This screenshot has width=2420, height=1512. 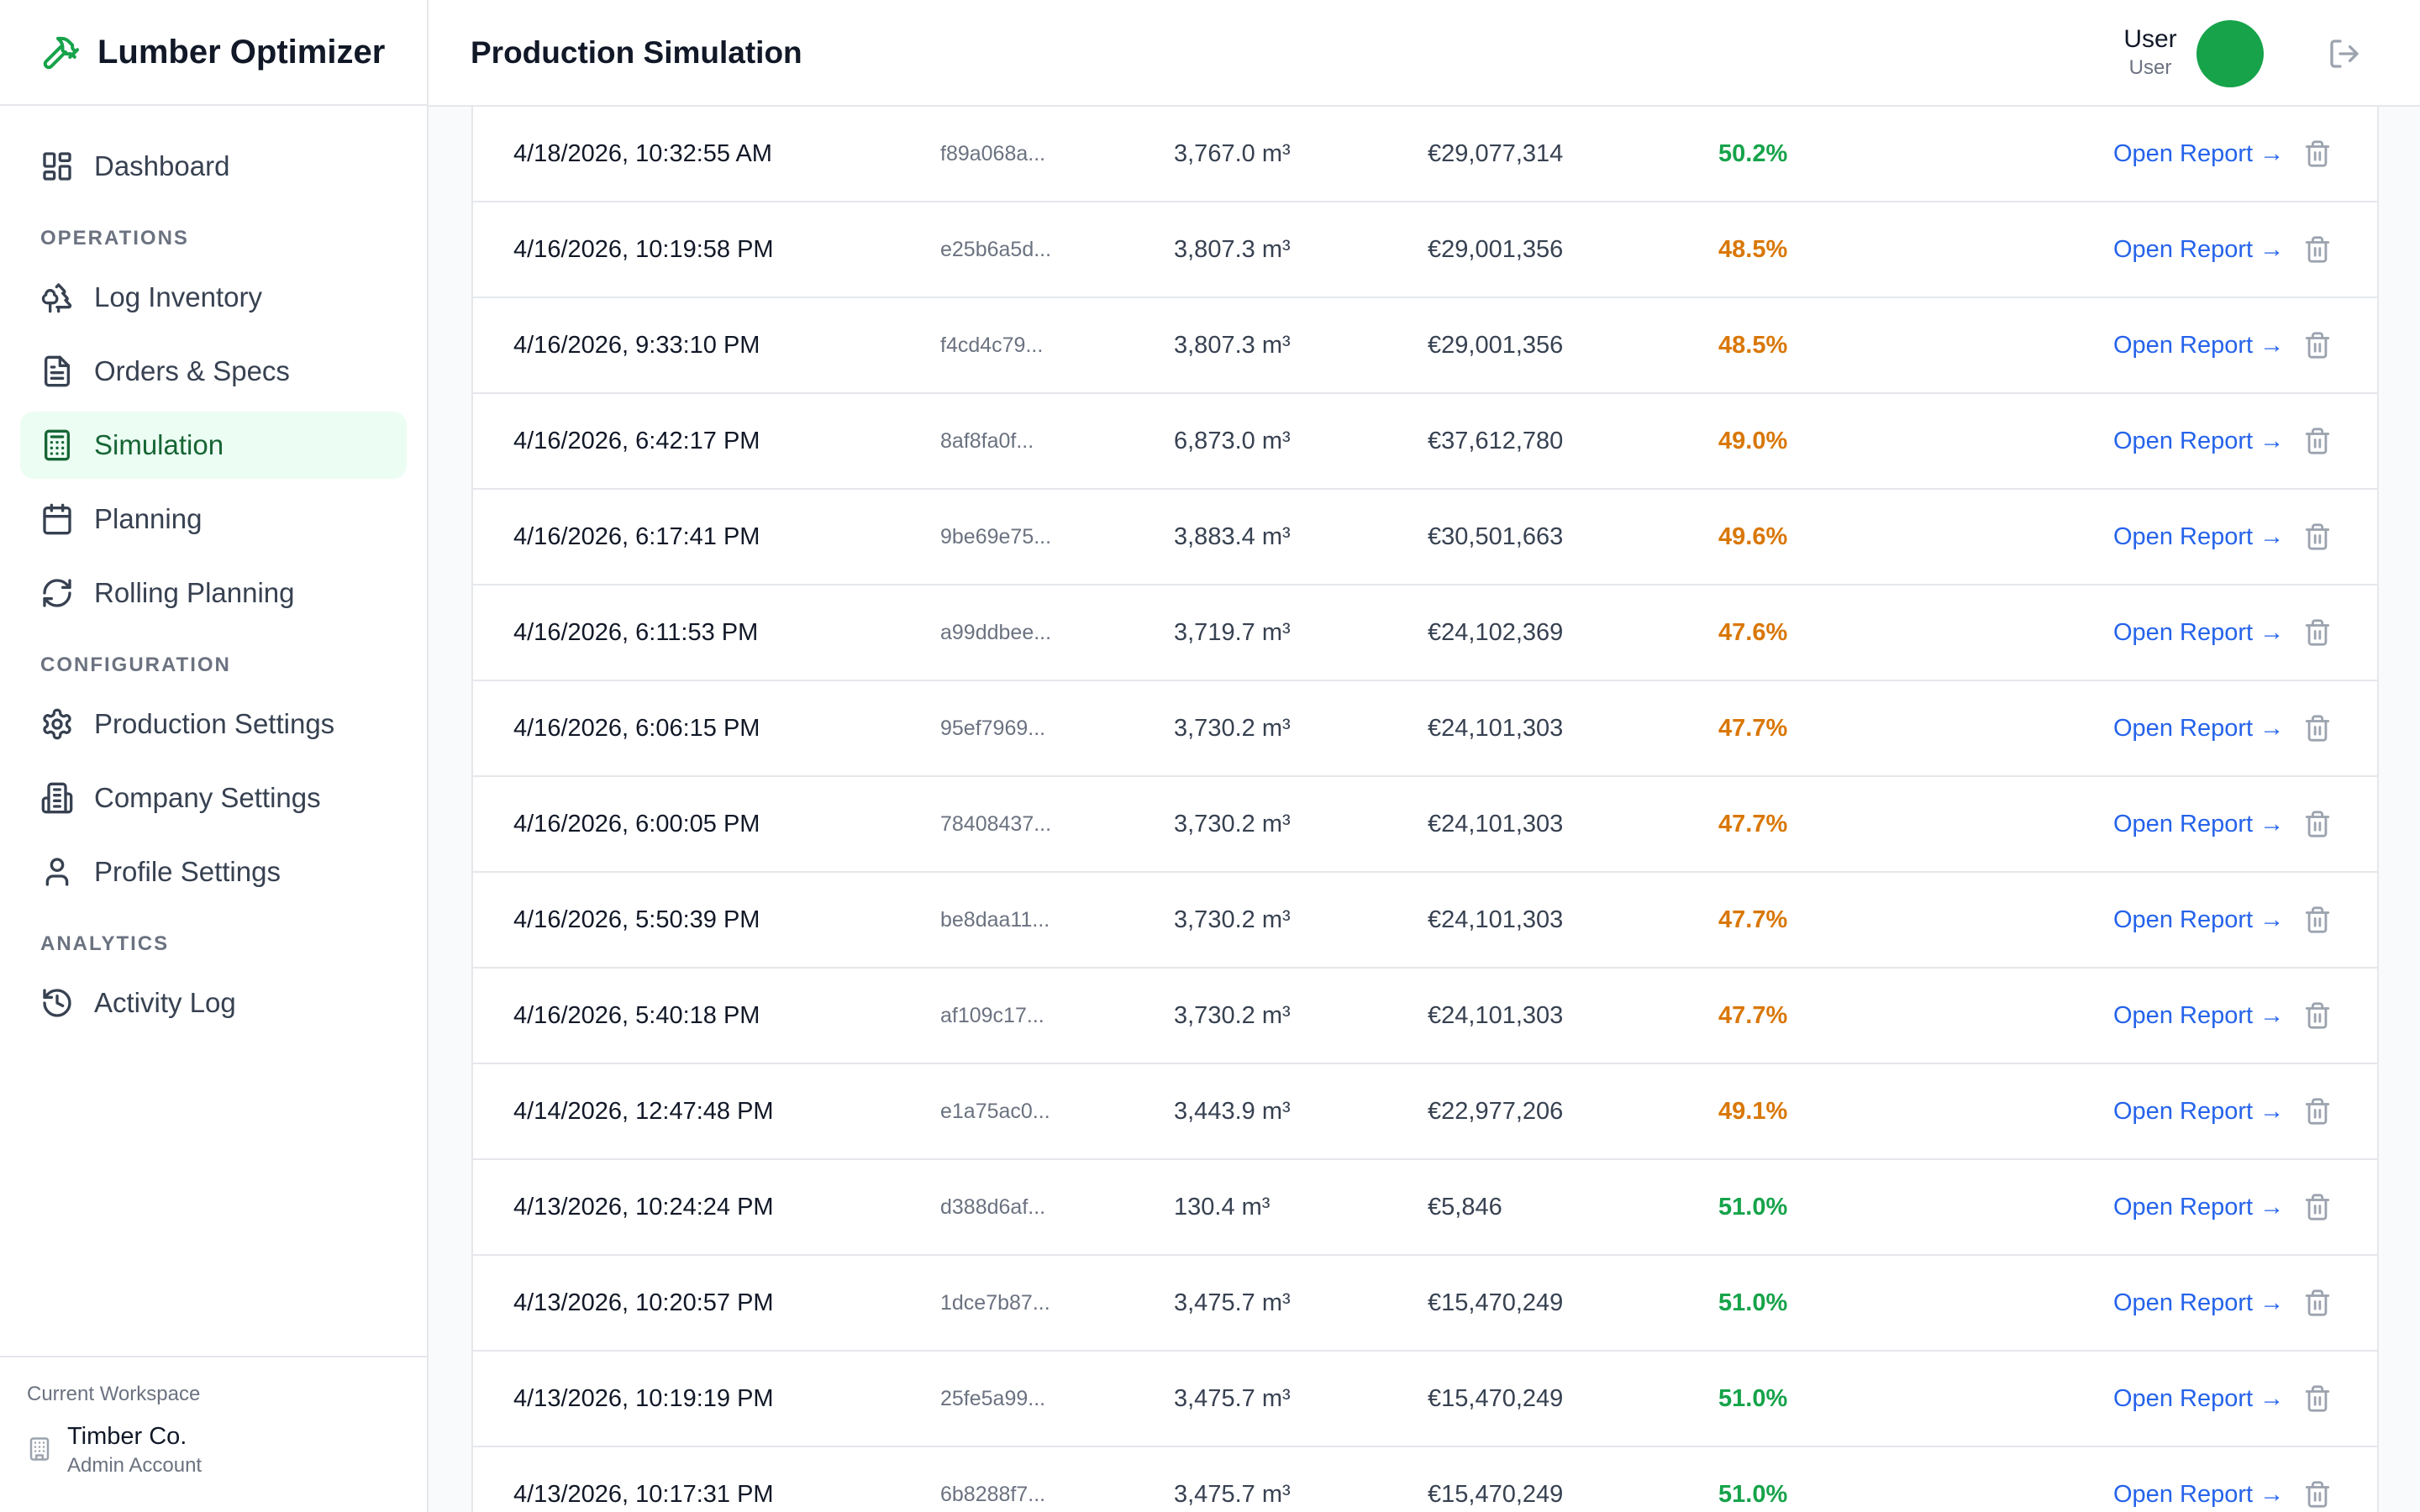 I want to click on logout-icon, so click(x=2344, y=54).